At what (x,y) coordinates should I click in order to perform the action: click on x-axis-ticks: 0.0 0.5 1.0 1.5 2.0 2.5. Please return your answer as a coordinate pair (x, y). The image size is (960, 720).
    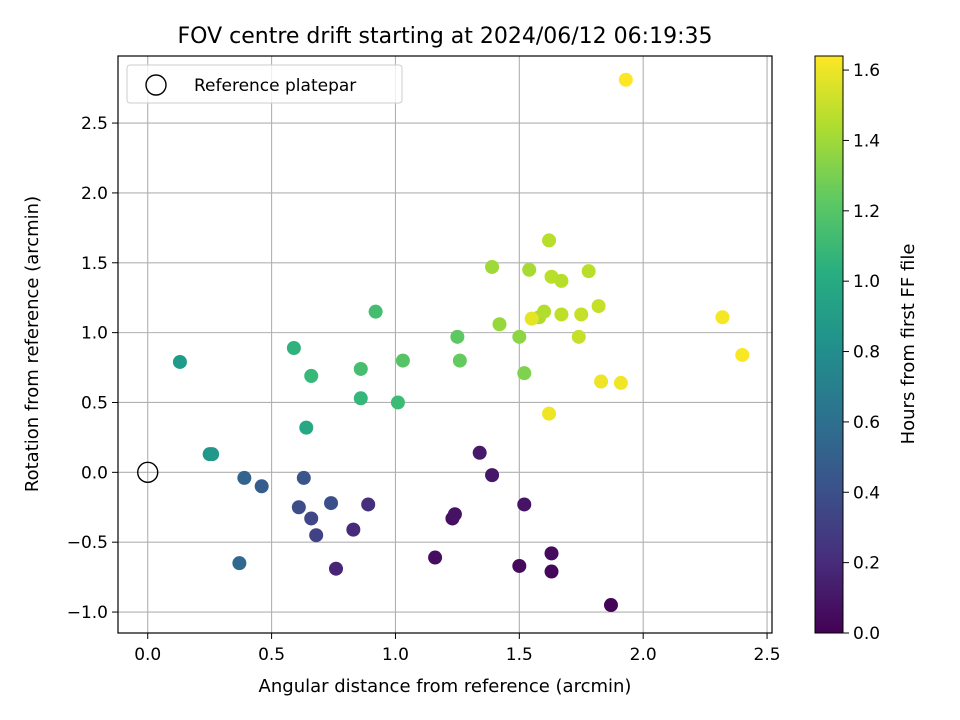
    Looking at the image, I should click on (457, 649).